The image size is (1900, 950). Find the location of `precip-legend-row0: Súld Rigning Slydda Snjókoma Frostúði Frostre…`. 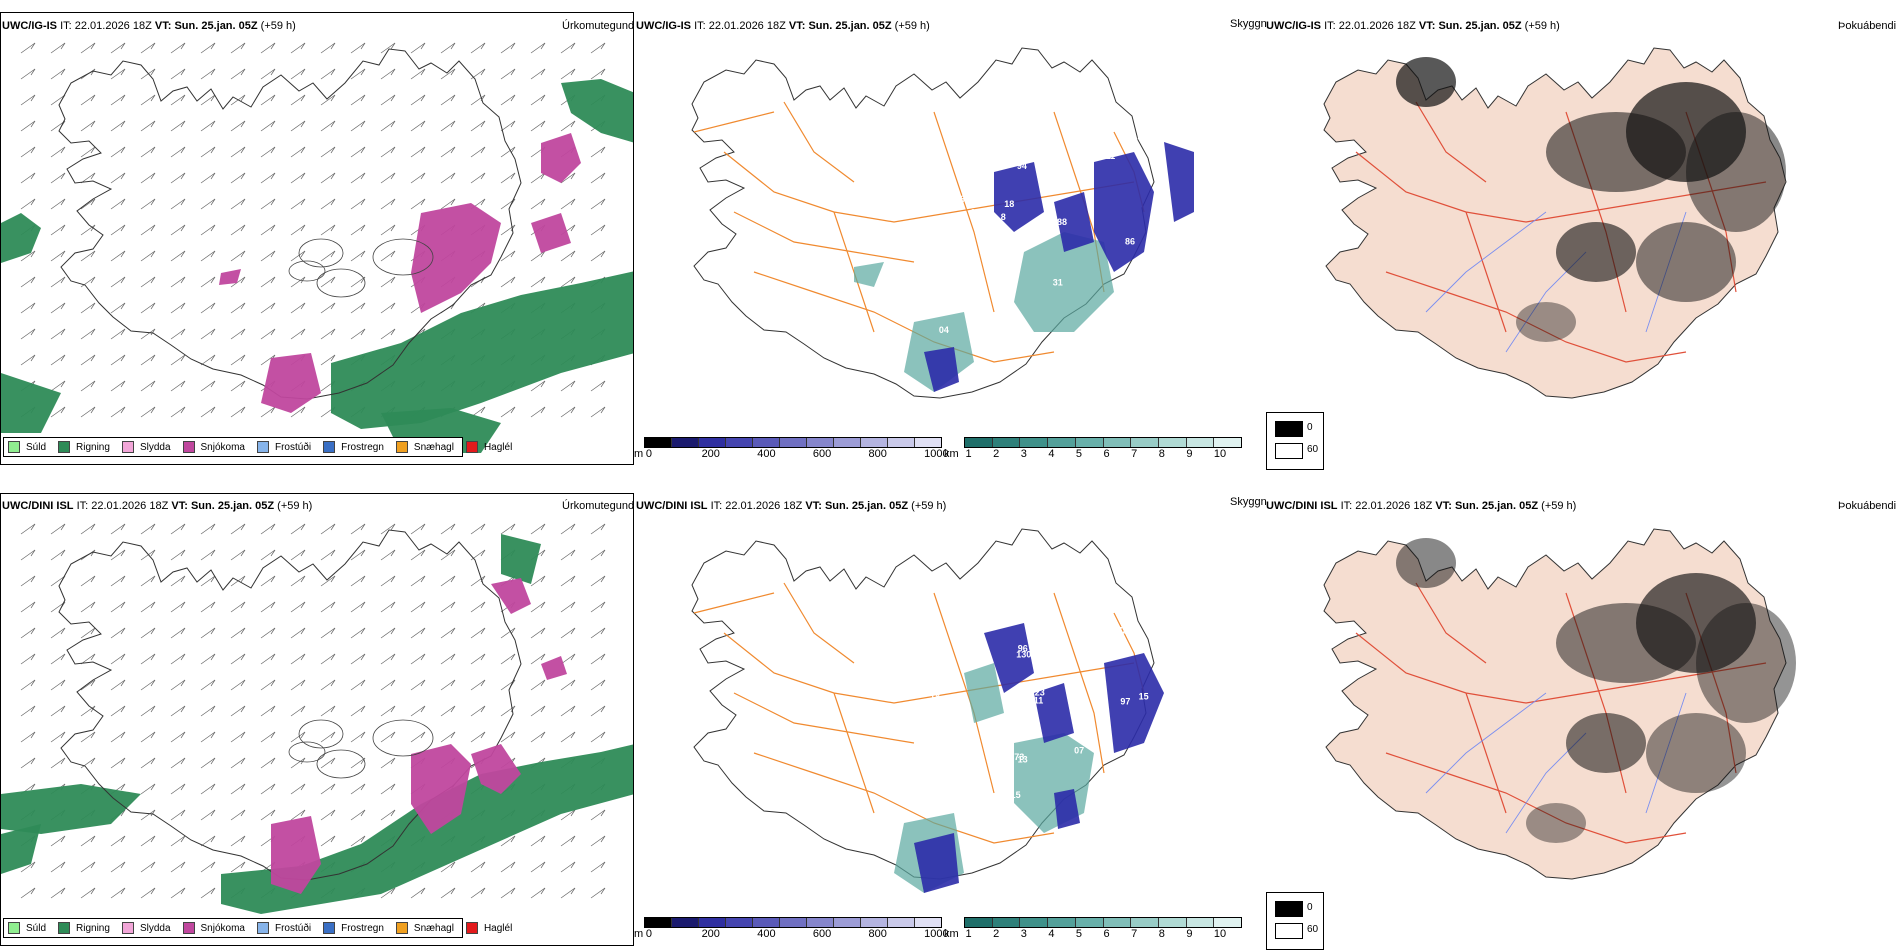

precip-legend-row0: Súld Rigning Slydda Snjókoma Frostúði Frostre… is located at coordinates (257, 447).